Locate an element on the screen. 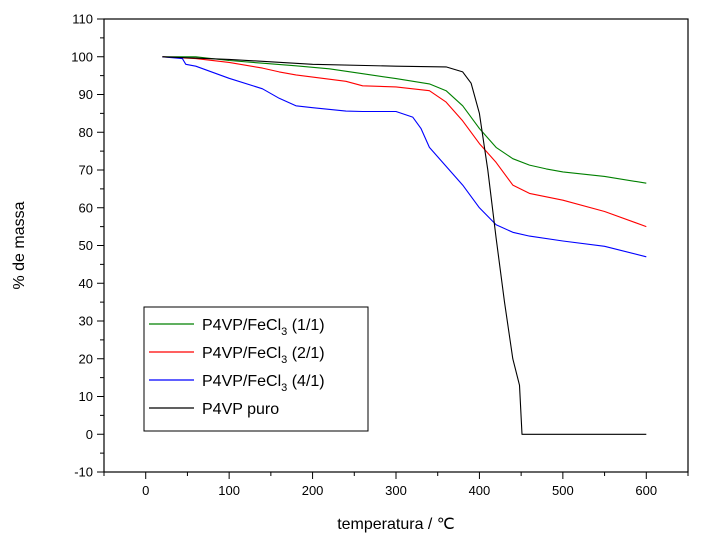 This screenshot has height=540, width=706. legend-label-3: P4VP/FeCl3 (4/1) is located at coordinates (263, 383).